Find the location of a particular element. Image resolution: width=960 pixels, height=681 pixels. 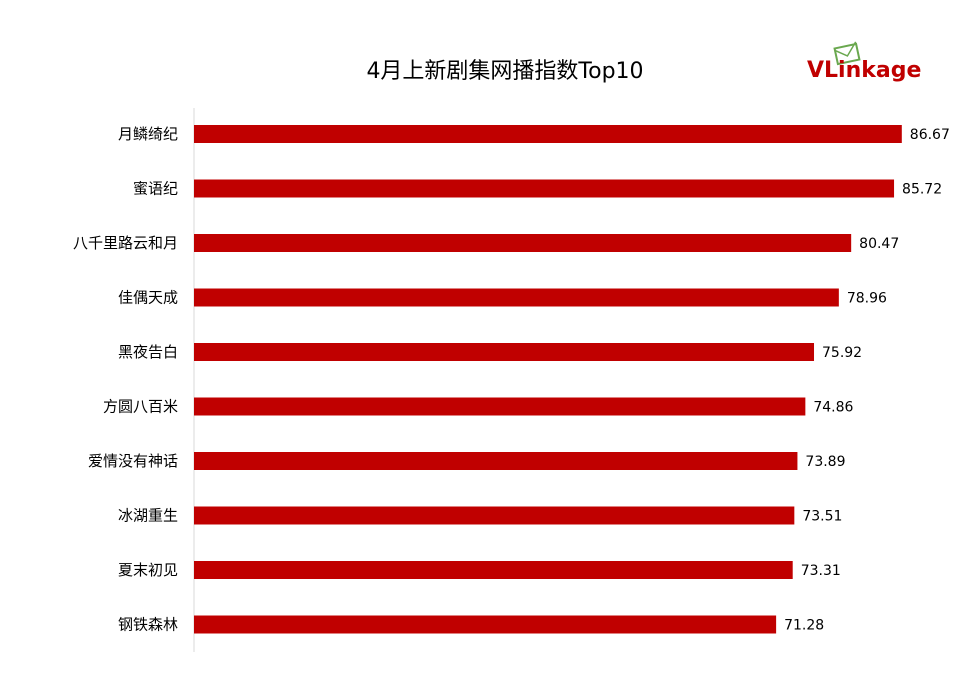

value-label-3: 80.47 is located at coordinates (879, 244).